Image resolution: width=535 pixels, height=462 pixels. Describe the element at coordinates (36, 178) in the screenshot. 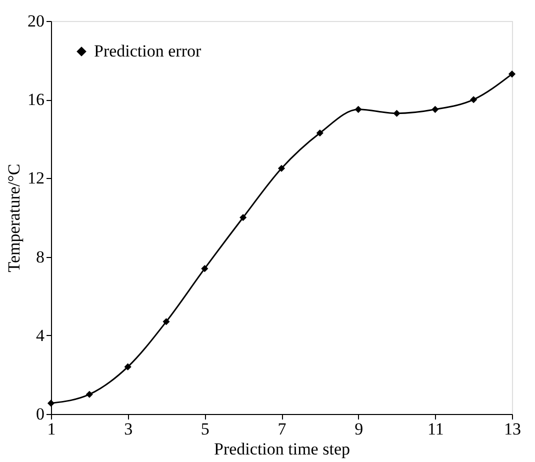

I see `y-tick-label: 12` at that location.